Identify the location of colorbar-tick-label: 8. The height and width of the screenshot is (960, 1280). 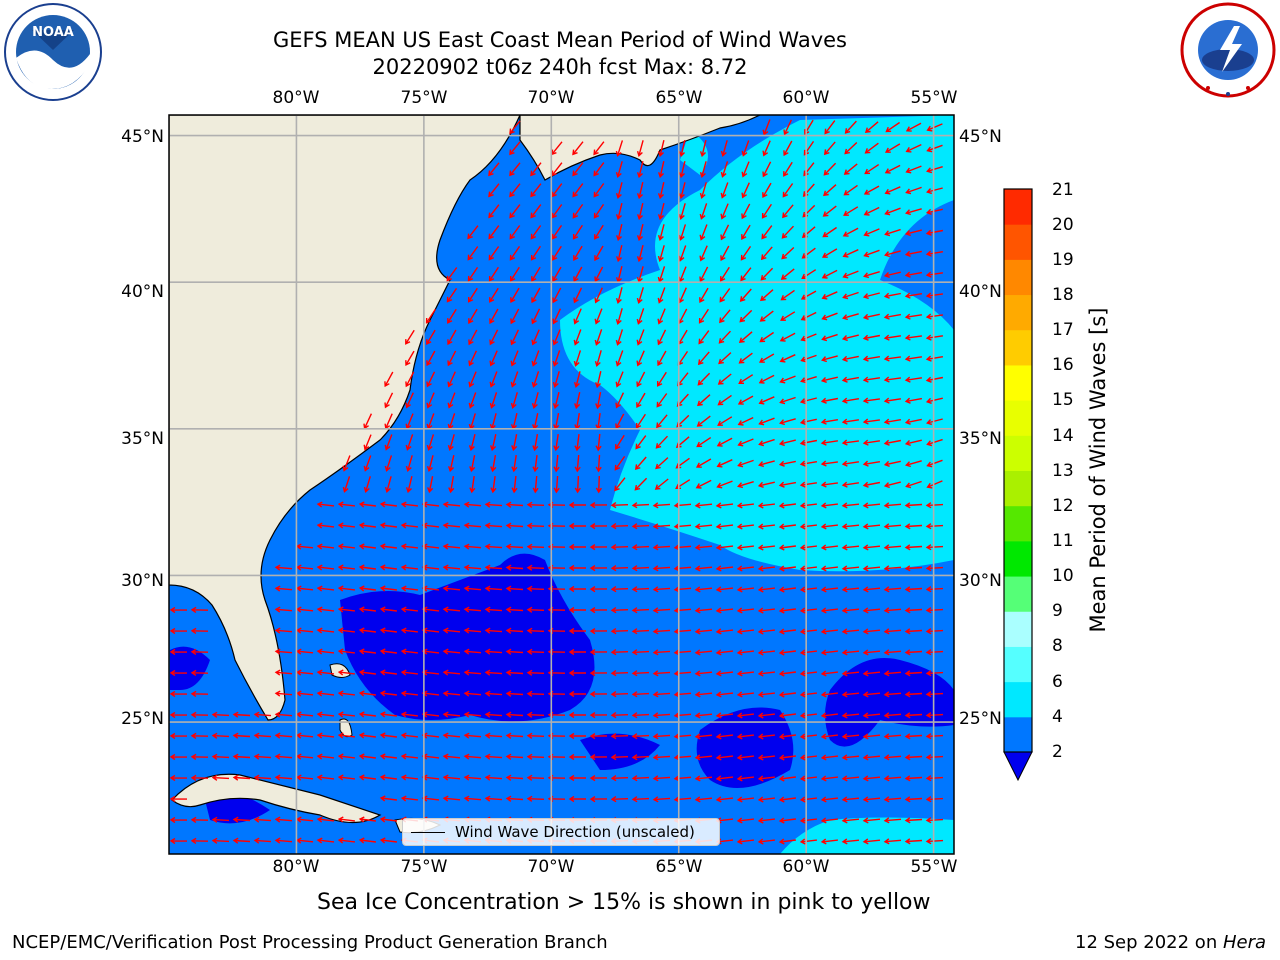
(1057, 646).